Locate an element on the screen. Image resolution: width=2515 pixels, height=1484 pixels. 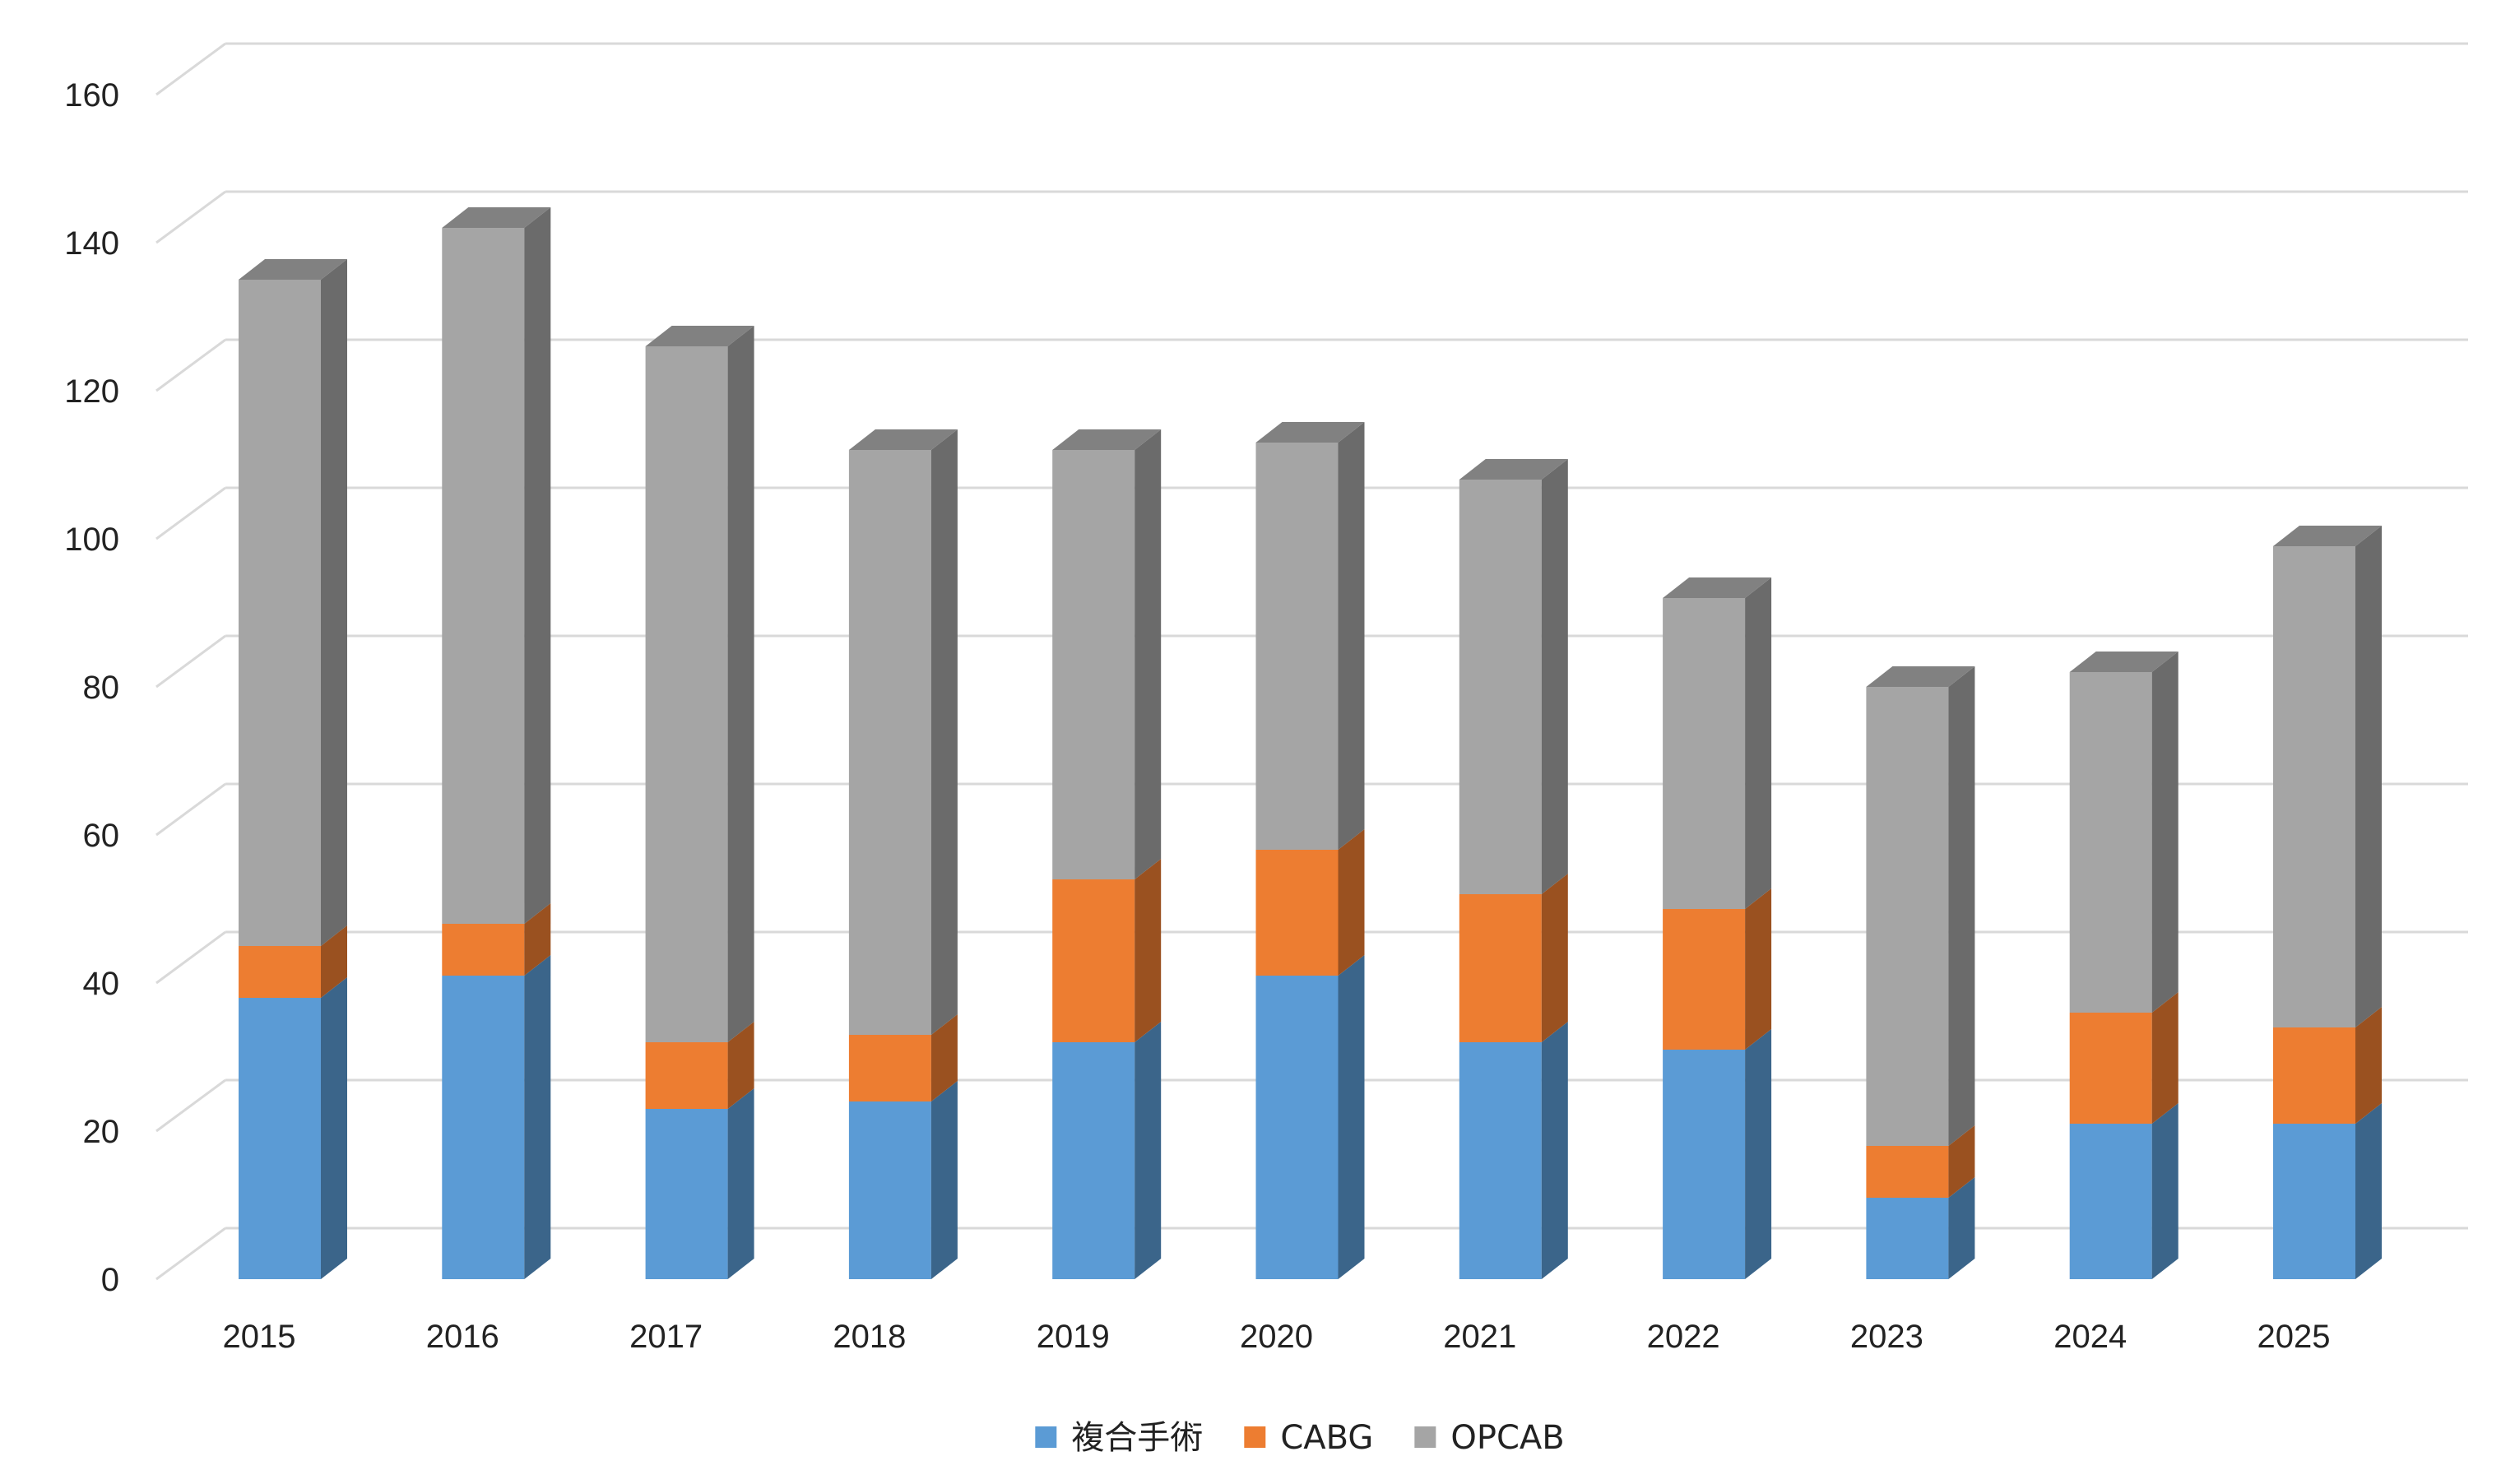
legend-label: OPCAB is located at coordinates (1507, 1438).